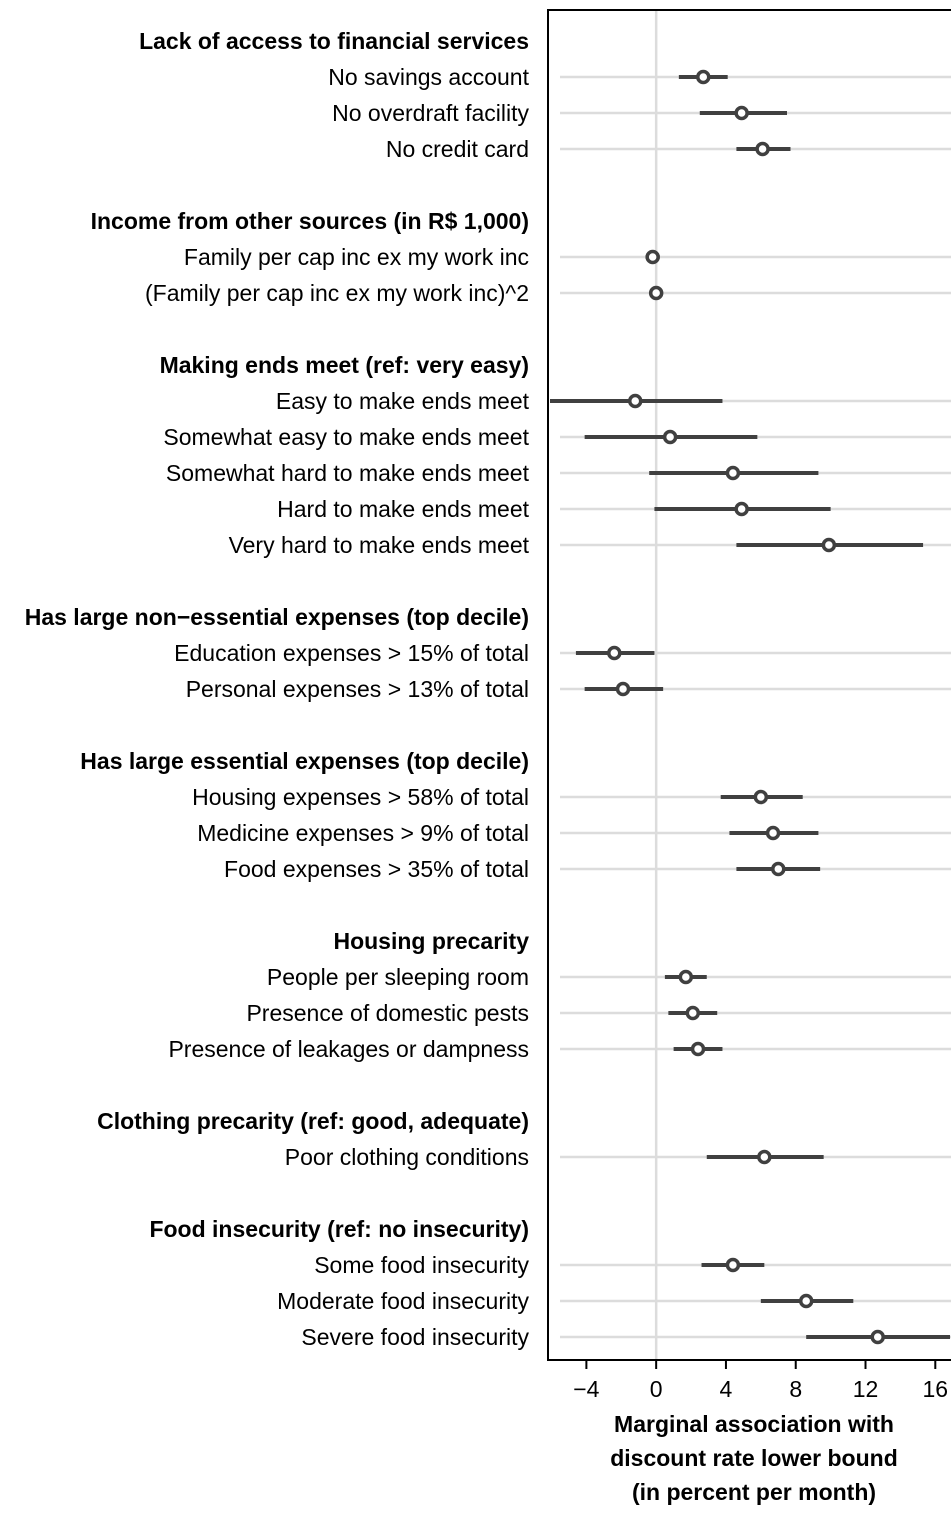  What do you see at coordinates (415, 1337) in the screenshot?
I see `row-label: Severe food insecurity` at bounding box center [415, 1337].